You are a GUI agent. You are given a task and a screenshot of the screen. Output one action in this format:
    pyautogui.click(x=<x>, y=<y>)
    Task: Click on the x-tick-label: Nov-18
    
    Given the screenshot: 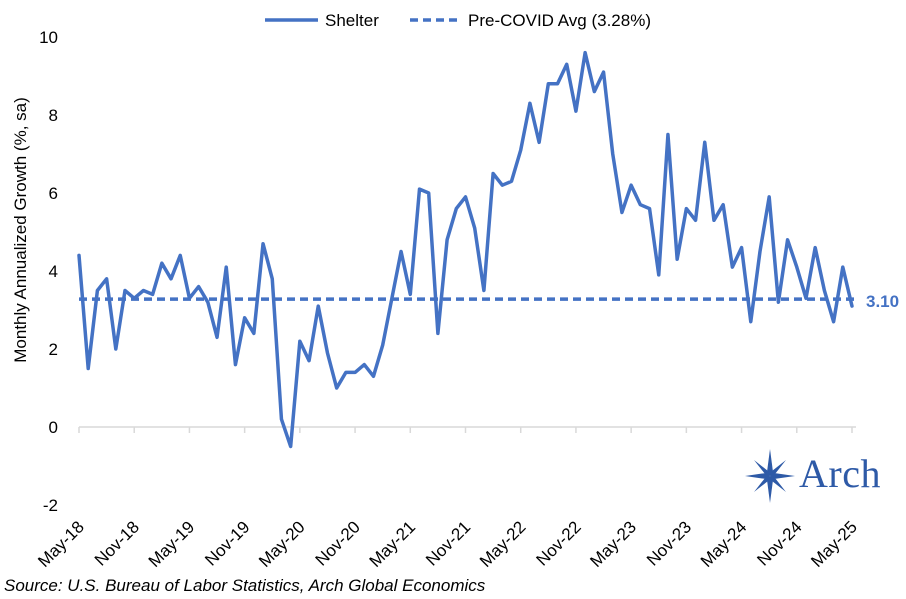 What is the action you would take?
    pyautogui.click(x=117, y=543)
    